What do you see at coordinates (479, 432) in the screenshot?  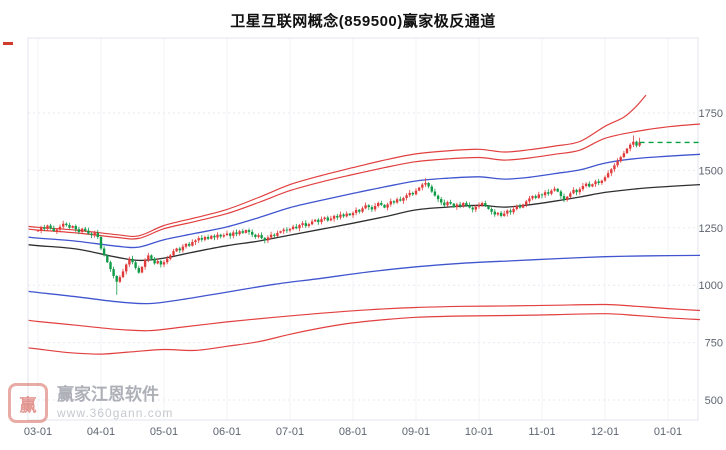 I see `svg-text: 10-01` at bounding box center [479, 432].